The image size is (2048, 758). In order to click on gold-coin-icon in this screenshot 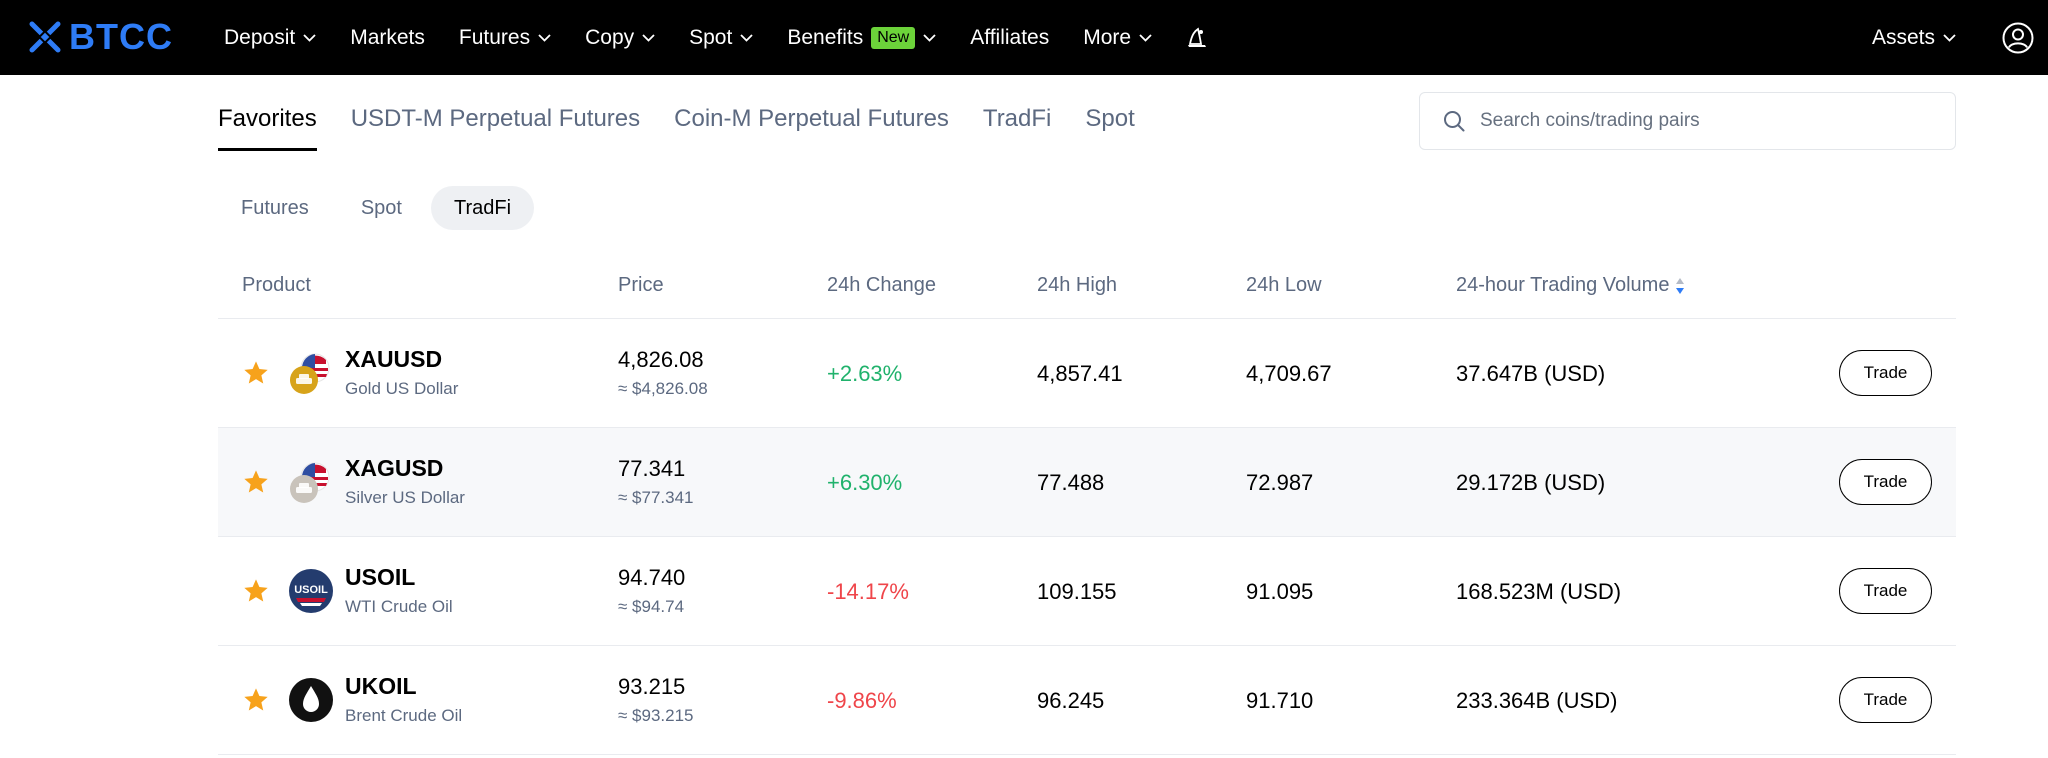, I will do `click(310, 373)`.